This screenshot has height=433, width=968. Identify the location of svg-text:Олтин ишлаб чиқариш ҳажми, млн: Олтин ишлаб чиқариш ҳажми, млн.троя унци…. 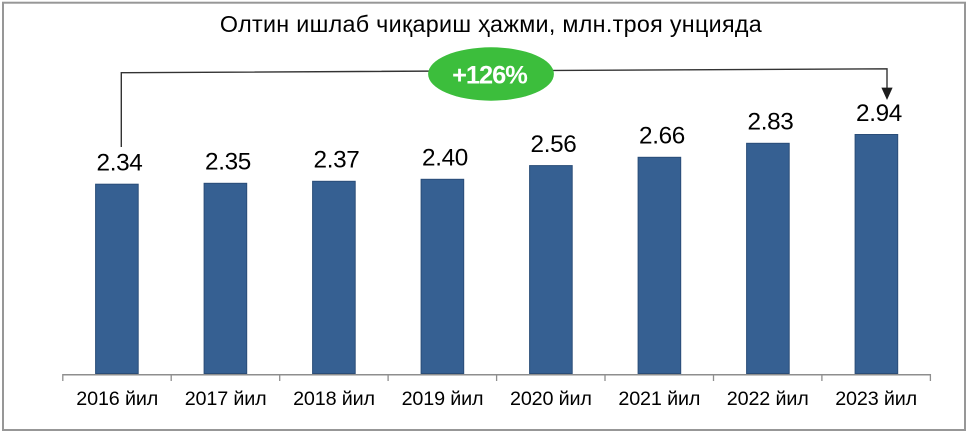
(491, 24).